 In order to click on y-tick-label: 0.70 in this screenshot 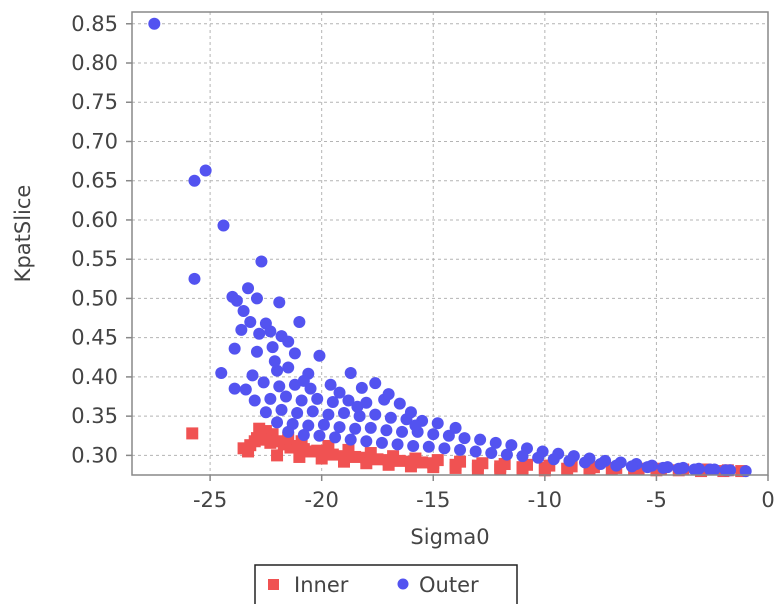, I will do `click(94, 141)`.